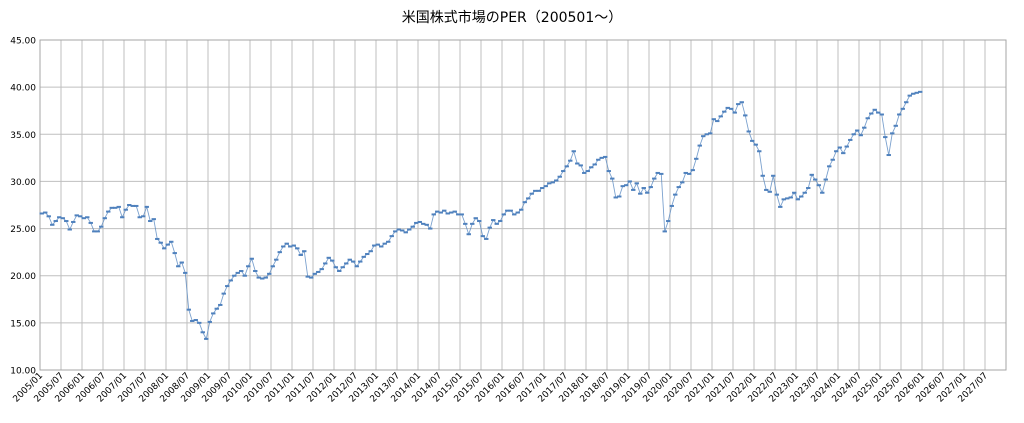 The width and height of the screenshot is (1024, 423). Describe the element at coordinates (23, 277) in the screenshot. I see `y-tick-label: 20.00` at that location.